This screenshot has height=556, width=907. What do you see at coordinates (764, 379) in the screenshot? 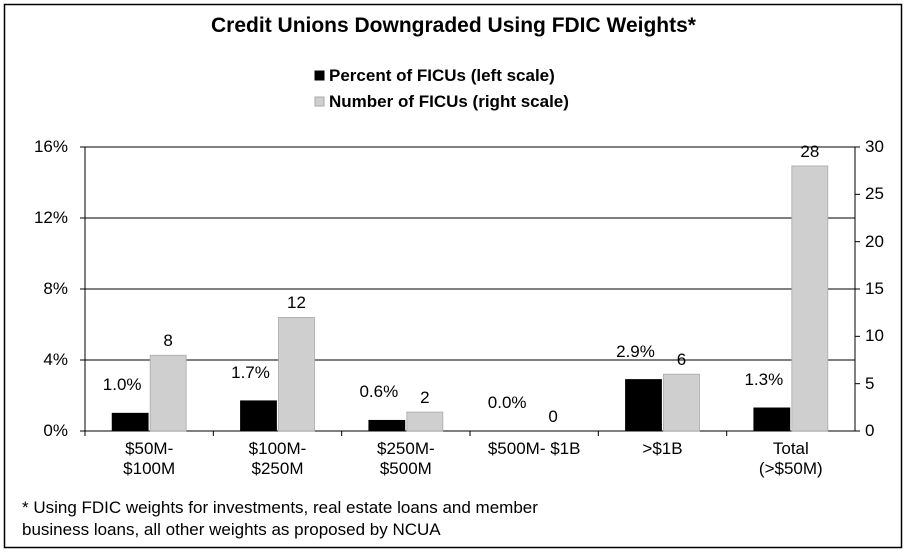
I see `data-label: 1.3%` at bounding box center [764, 379].